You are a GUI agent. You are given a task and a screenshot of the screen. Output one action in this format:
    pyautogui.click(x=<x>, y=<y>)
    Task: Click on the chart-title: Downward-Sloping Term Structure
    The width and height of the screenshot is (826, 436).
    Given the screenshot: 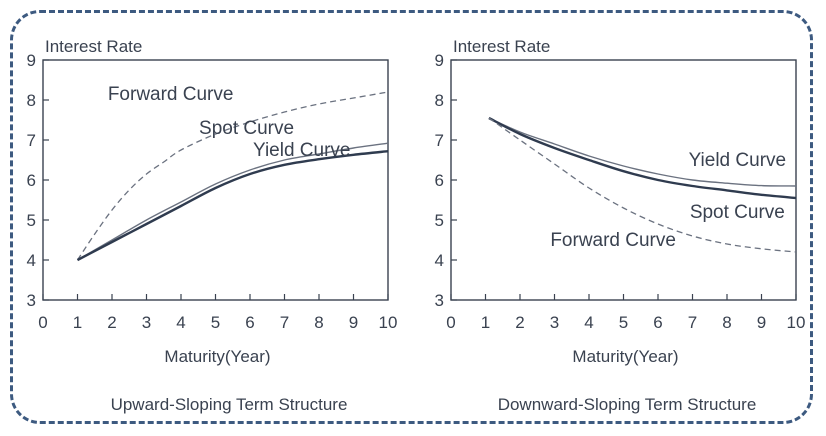 What is the action you would take?
    pyautogui.click(x=627, y=404)
    